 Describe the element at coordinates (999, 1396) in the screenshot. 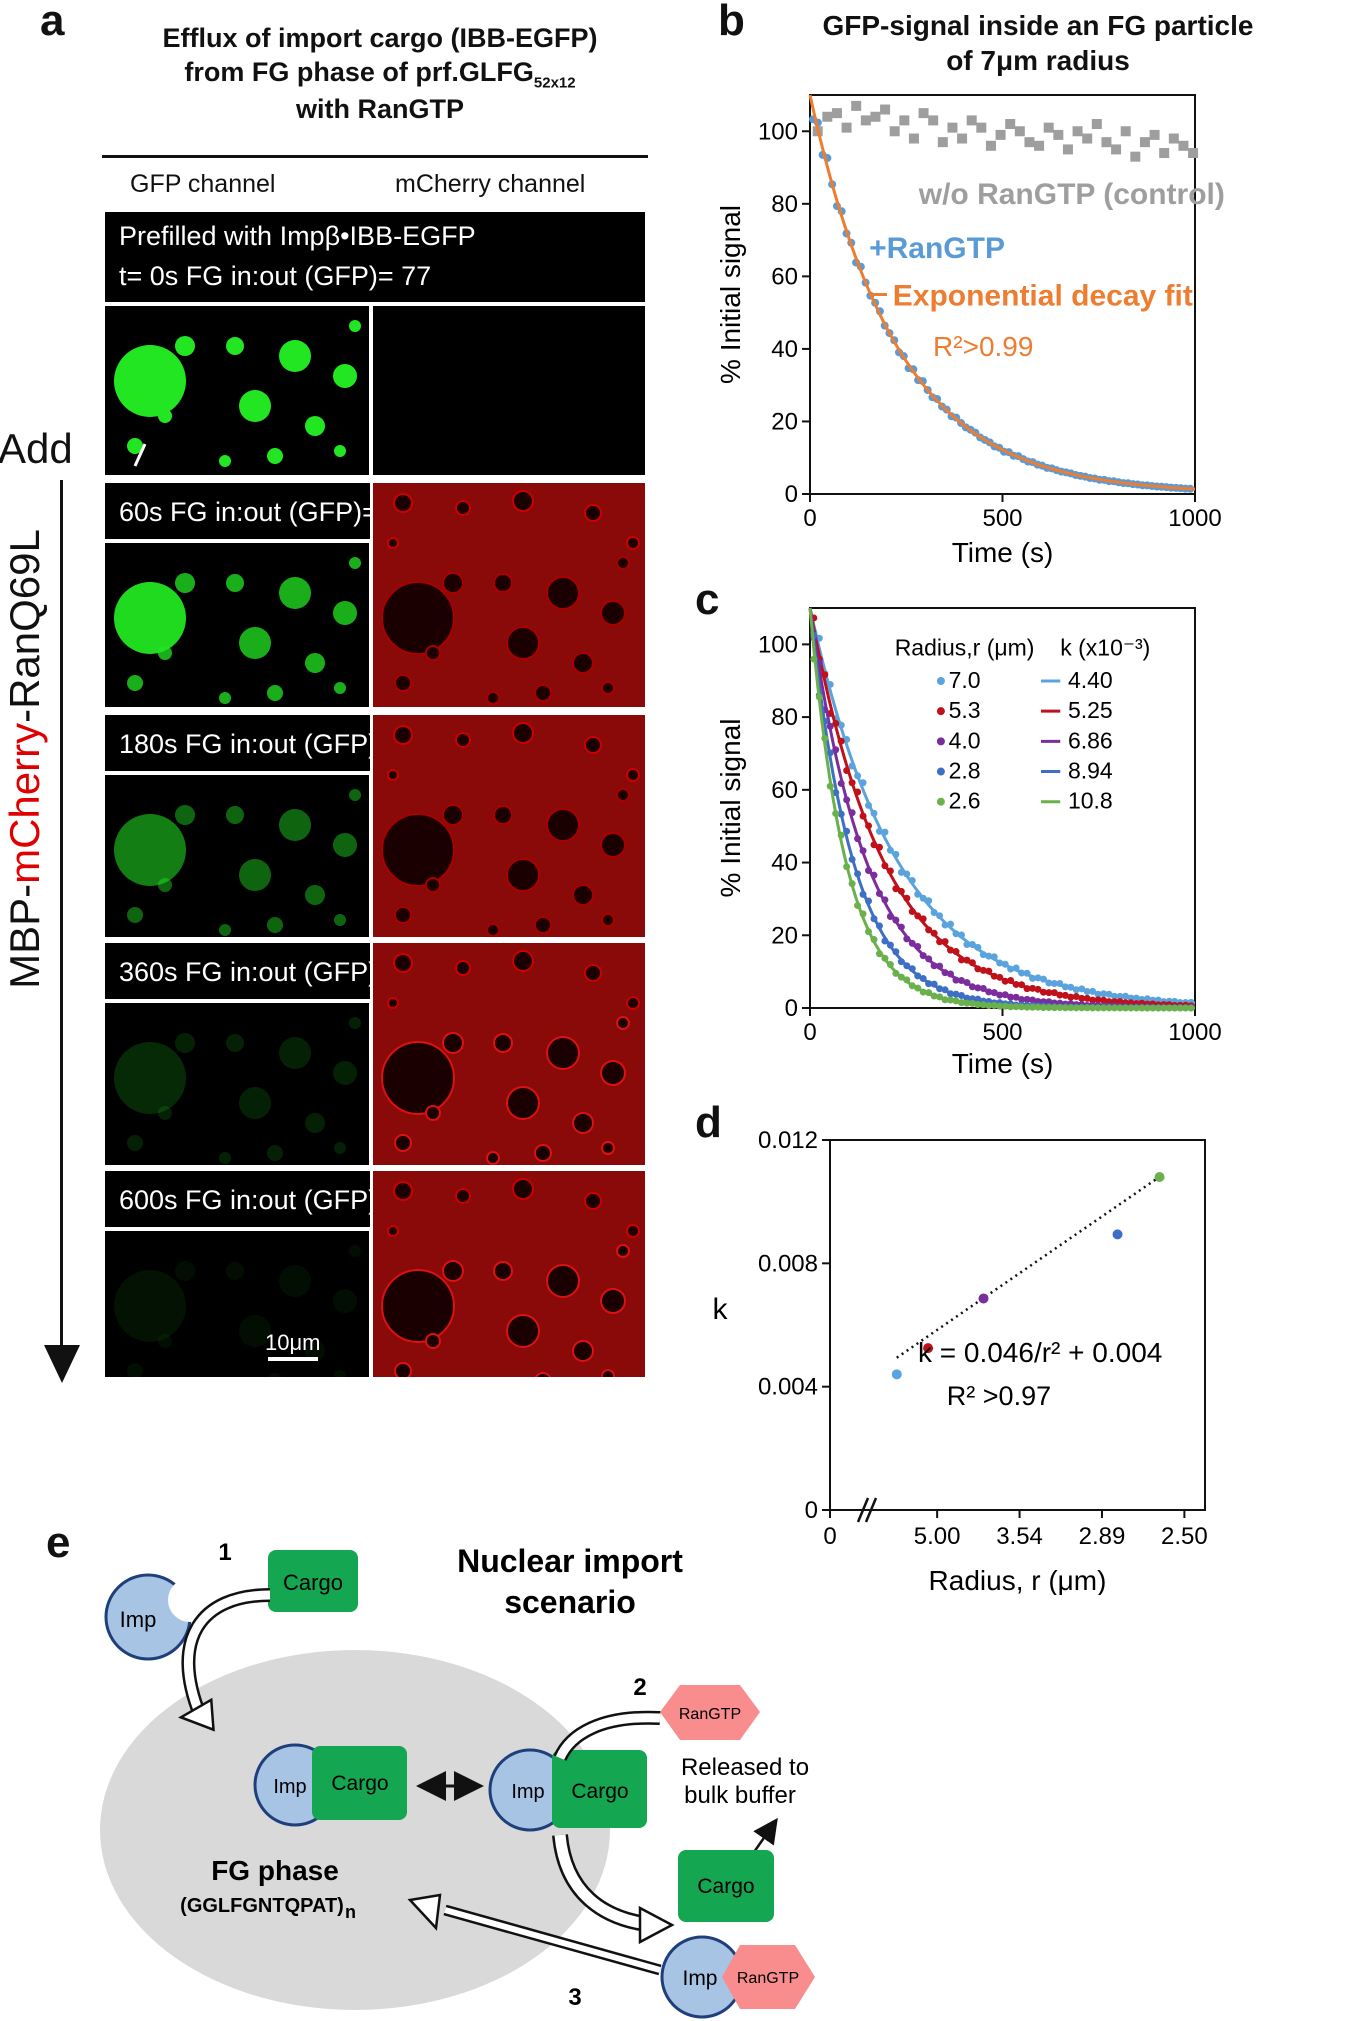

I see `fit-r2: R² >0.97` at that location.